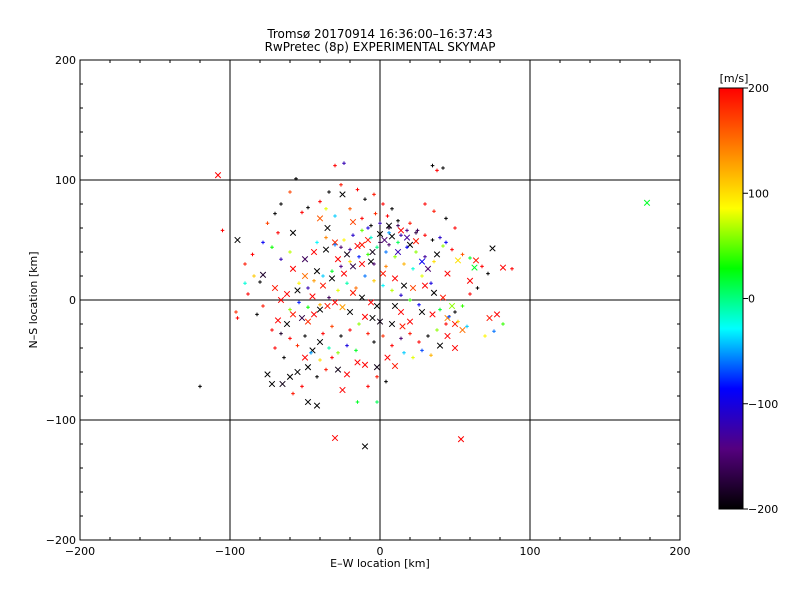 This screenshot has width=800, height=600. Describe the element at coordinates (380, 47) in the screenshot. I see `chart-subtitle: RwPretec (8p) EXPERIMENTAL SKYMAP` at that location.